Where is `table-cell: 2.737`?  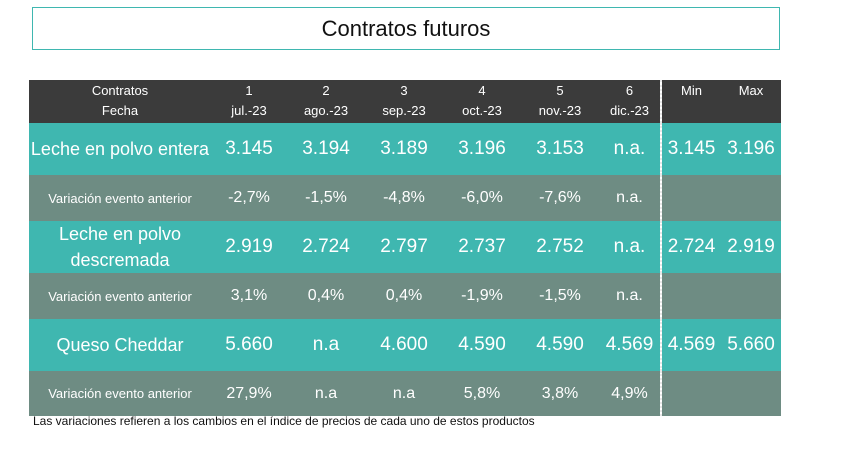
table-cell: 2.737 is located at coordinates (482, 247).